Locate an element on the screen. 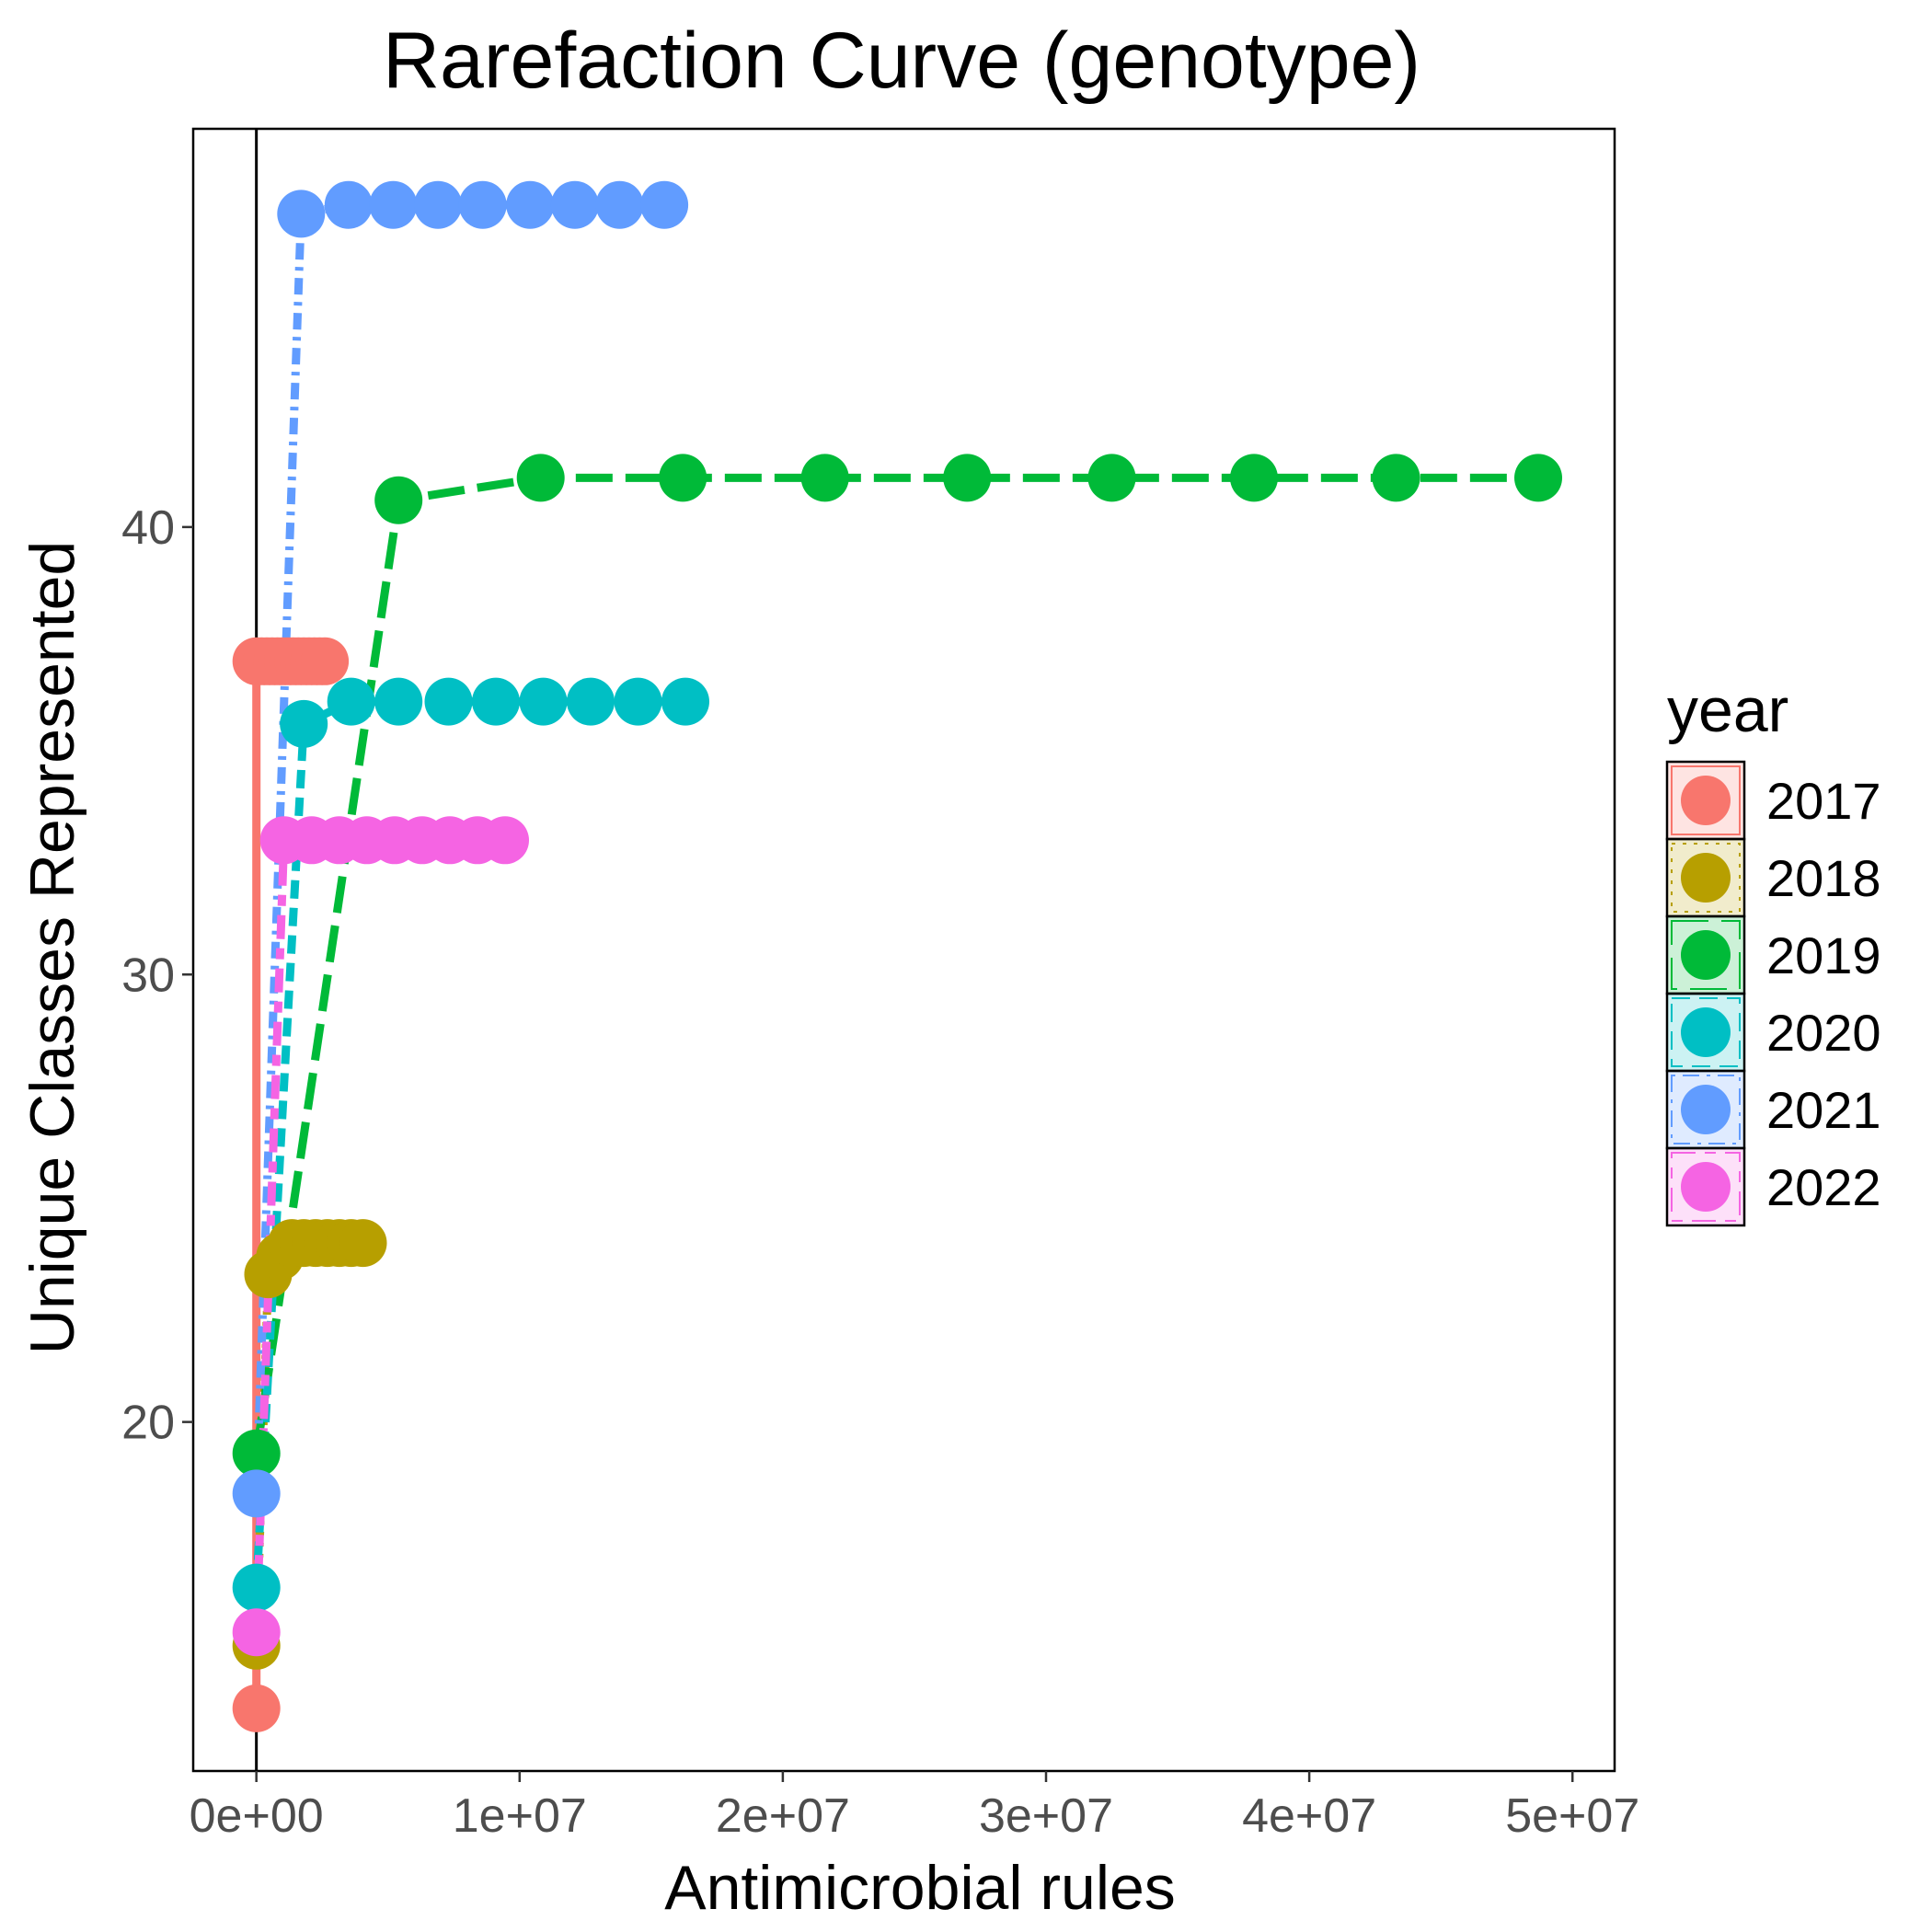 The width and height of the screenshot is (1932, 1932). legend-key-line-2019 is located at coordinates (1706, 955).